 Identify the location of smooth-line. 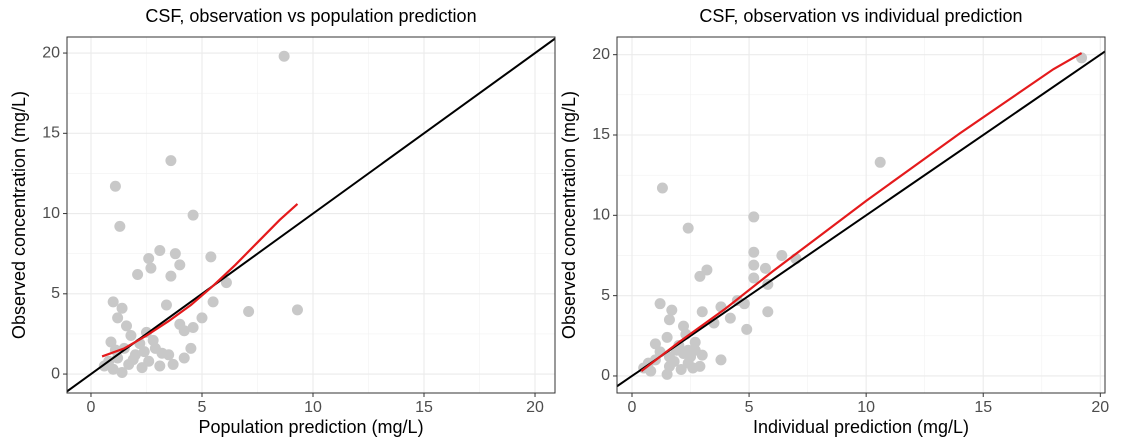
(200, 280).